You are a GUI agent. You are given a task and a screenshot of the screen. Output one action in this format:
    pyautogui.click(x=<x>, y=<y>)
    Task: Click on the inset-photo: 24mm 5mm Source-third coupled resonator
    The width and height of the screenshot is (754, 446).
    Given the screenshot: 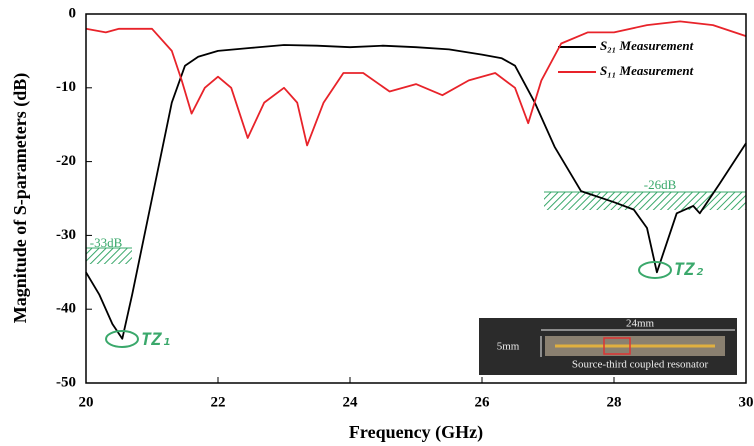 What is the action you would take?
    pyautogui.click(x=608, y=346)
    